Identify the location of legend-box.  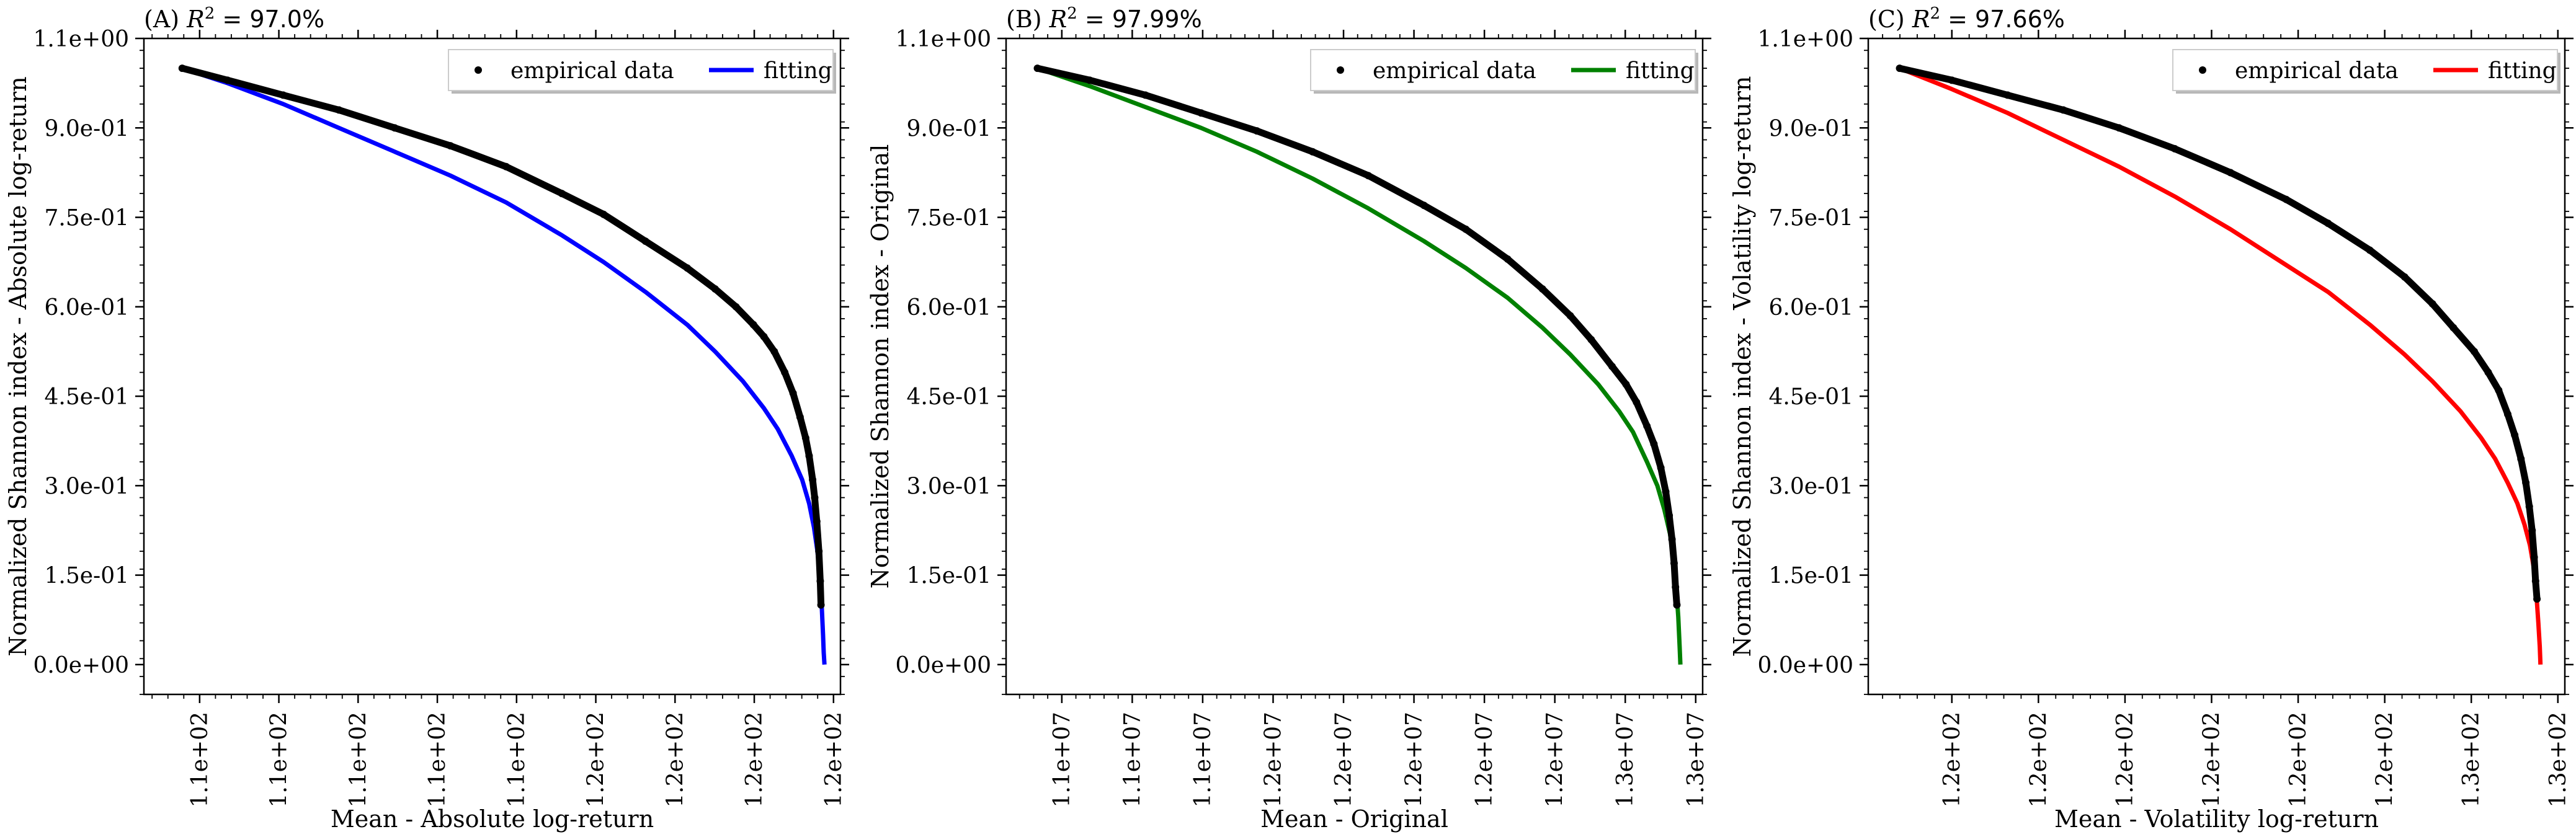
(1503, 70).